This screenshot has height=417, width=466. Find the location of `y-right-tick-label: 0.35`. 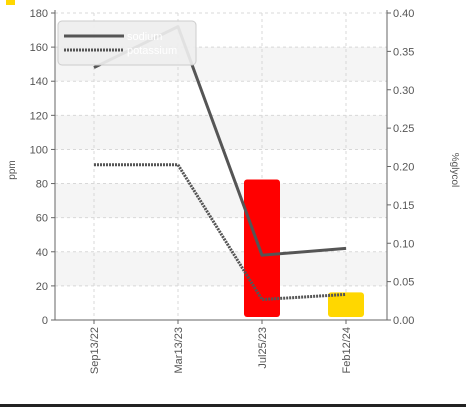

y-right-tick-label: 0.35 is located at coordinates (403, 52).